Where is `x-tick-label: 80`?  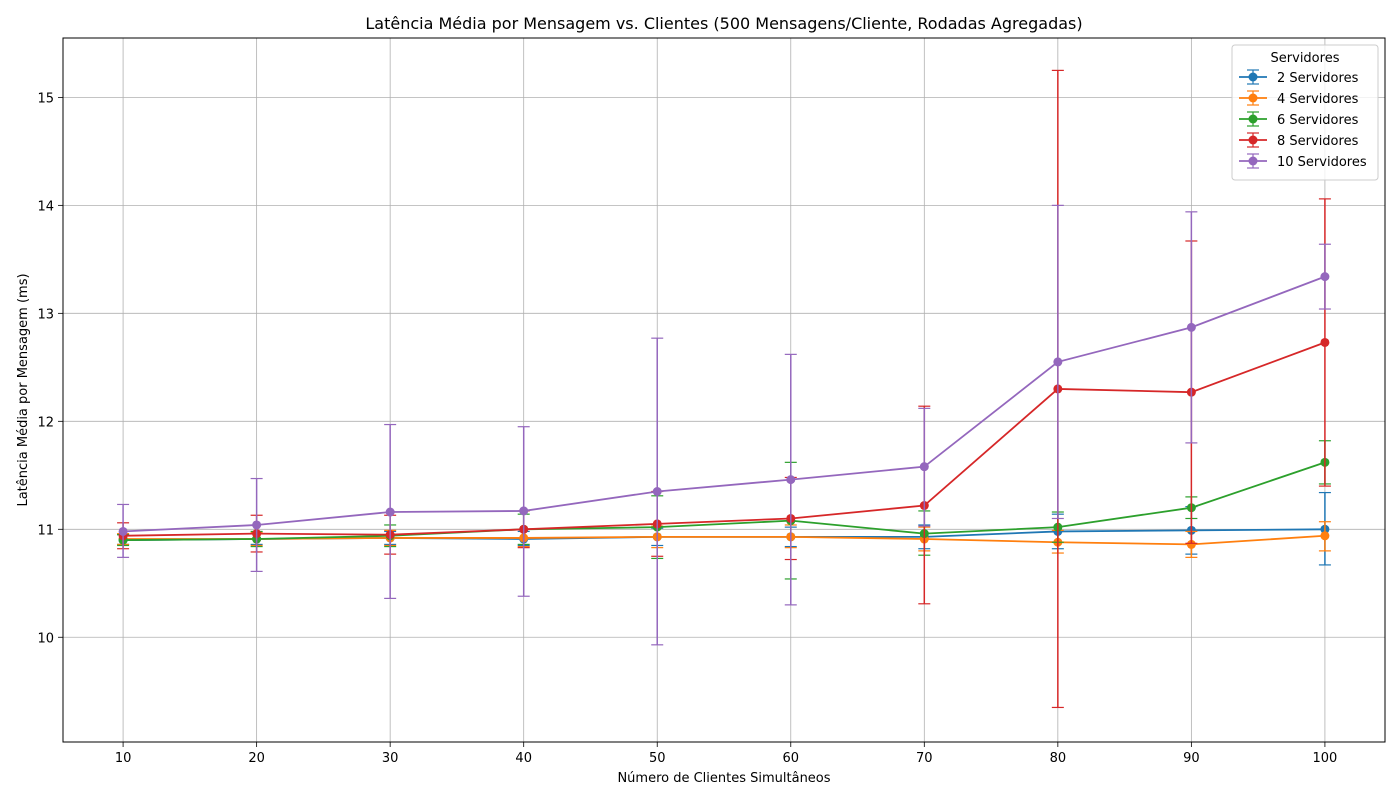 x-tick-label: 80 is located at coordinates (1058, 758).